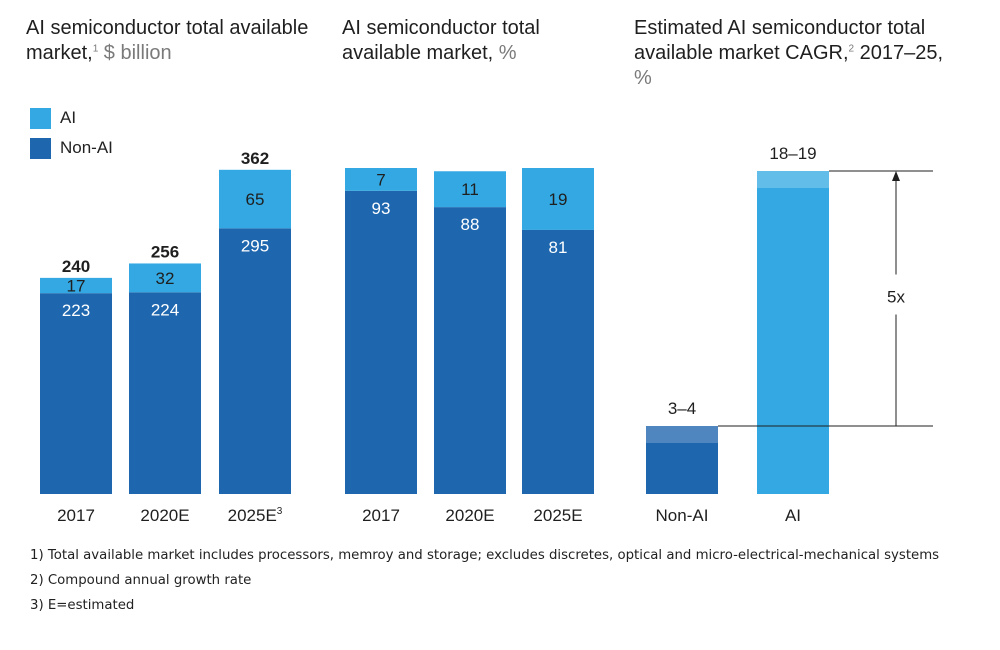 The image size is (1000, 650). What do you see at coordinates (76, 515) in the screenshot?
I see `x-tick-label-2017: 2017` at bounding box center [76, 515].